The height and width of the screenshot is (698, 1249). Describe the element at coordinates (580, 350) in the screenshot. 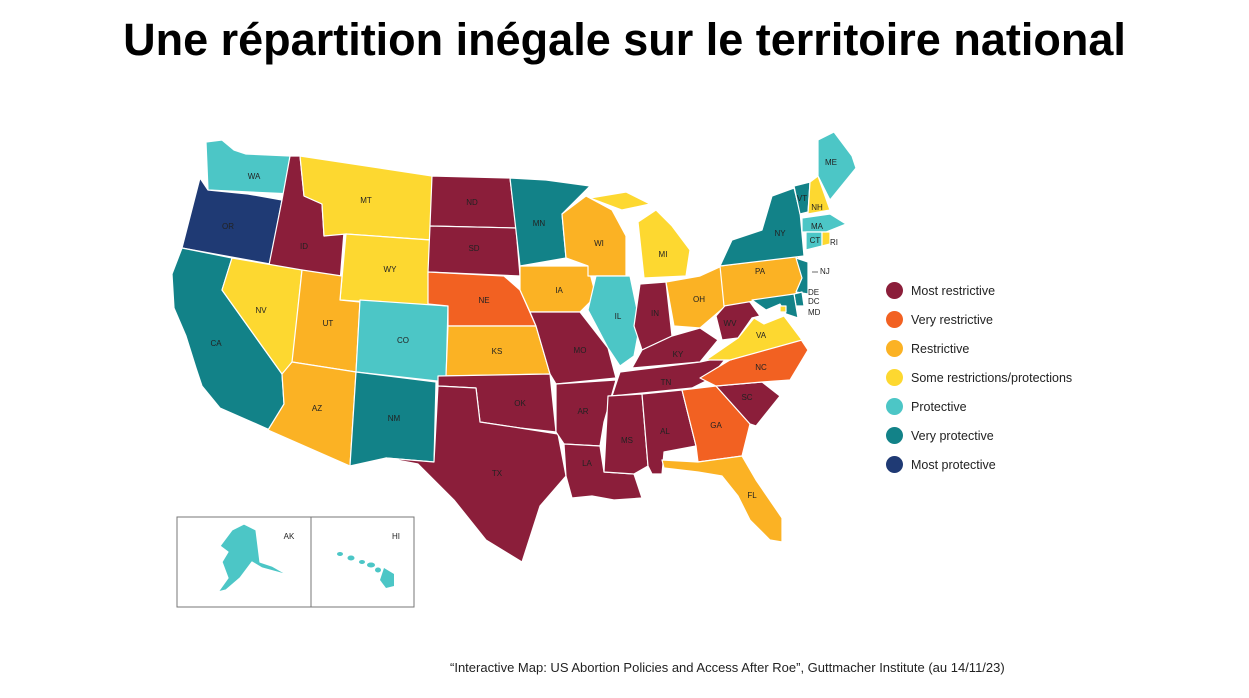

I see `label-mo: MO` at that location.